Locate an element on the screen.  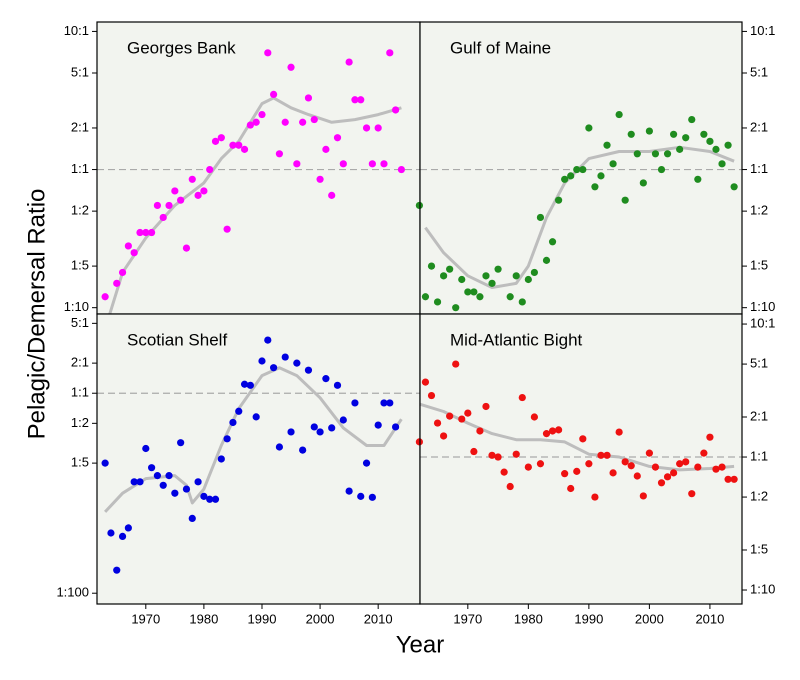
x-tick-label: 1970 is located at coordinates (145, 618).